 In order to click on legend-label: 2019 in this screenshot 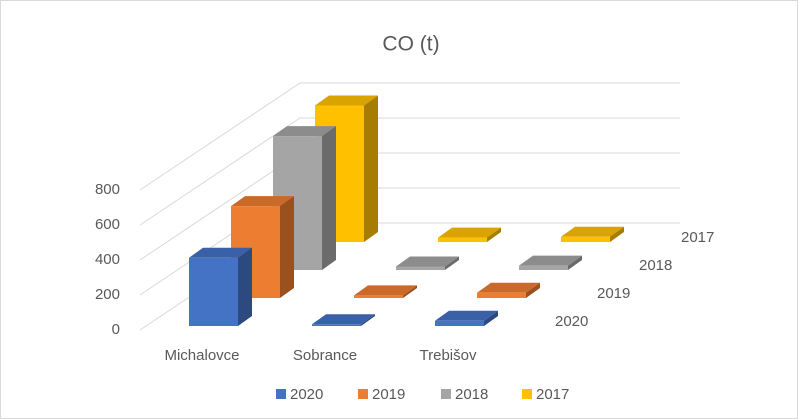, I will do `click(388, 394)`.